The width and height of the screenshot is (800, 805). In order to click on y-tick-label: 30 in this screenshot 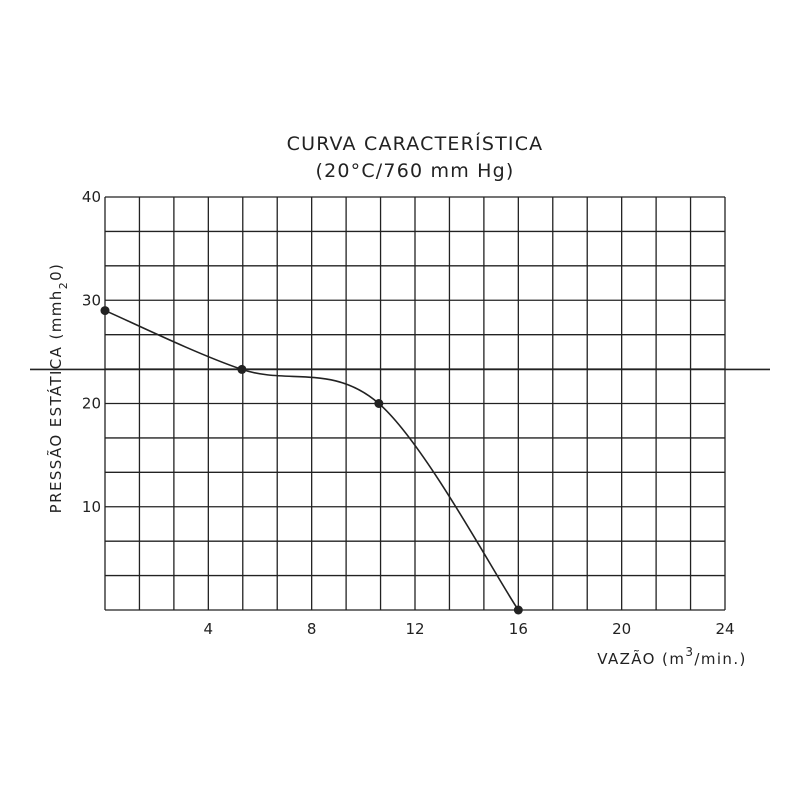, I will do `click(91, 300)`.